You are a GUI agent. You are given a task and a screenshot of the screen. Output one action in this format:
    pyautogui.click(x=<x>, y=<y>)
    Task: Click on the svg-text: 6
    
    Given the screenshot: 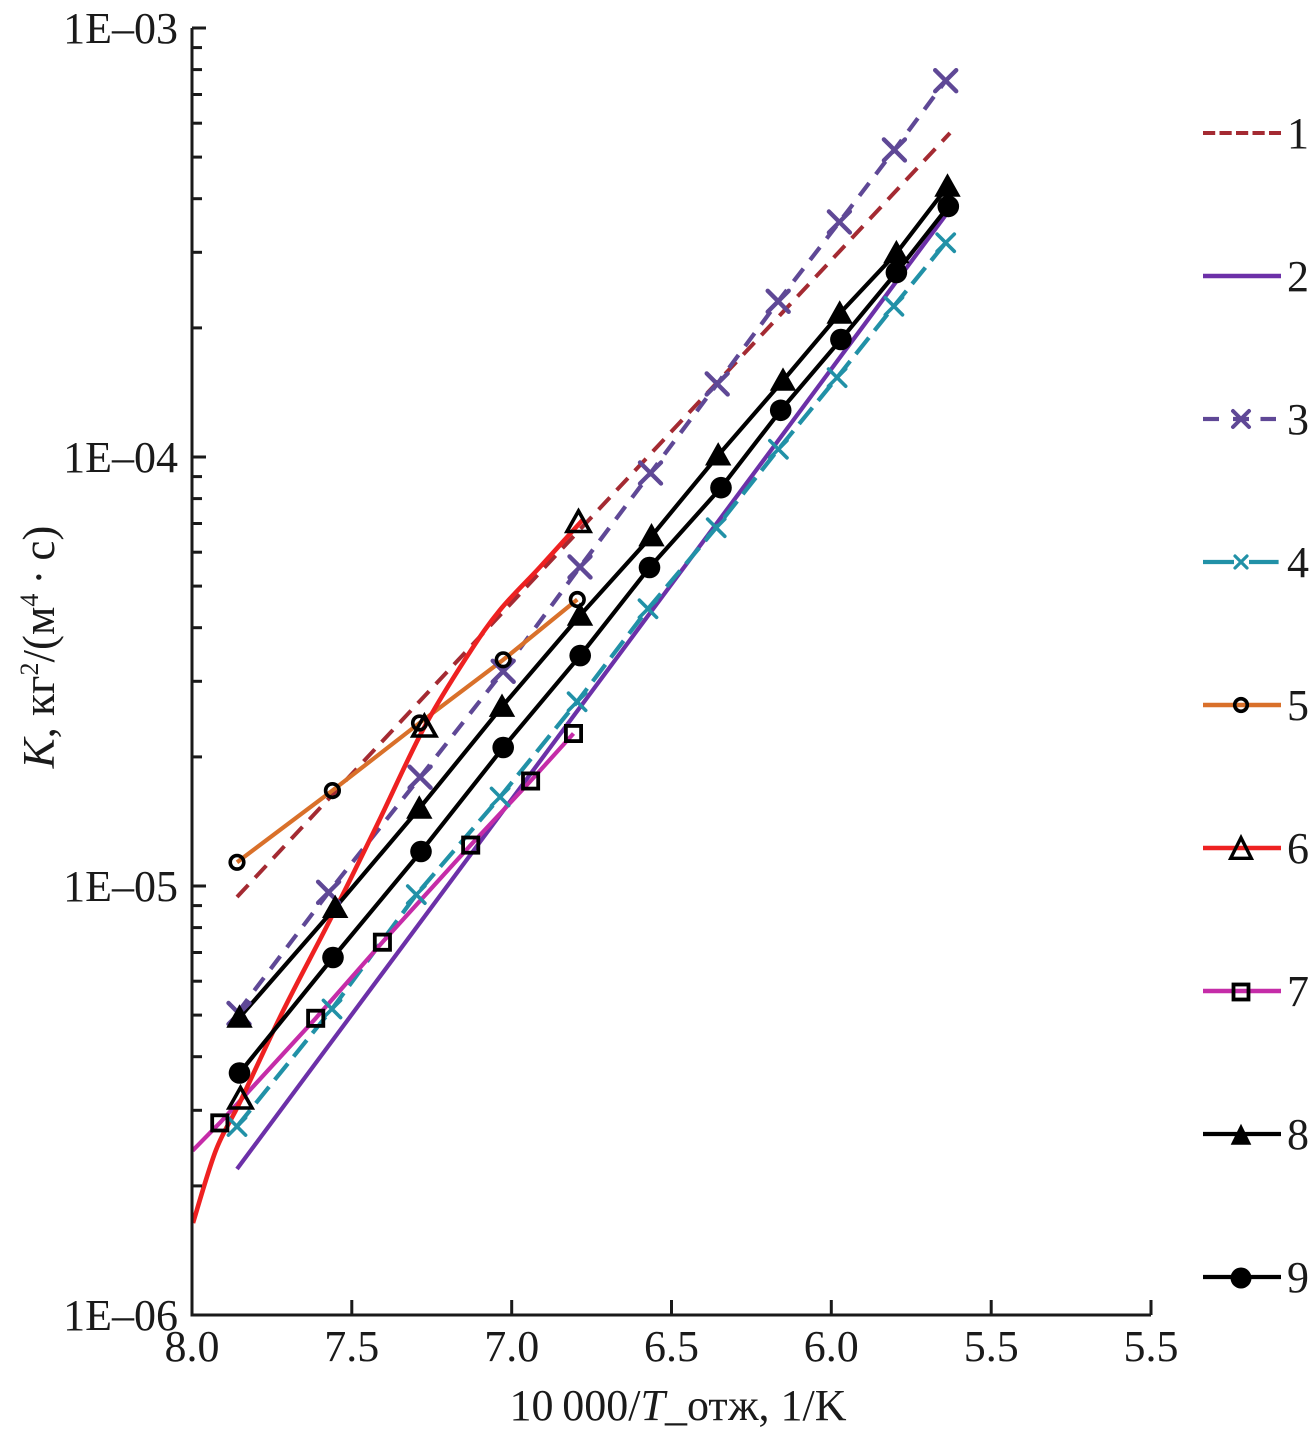 What is the action you would take?
    pyautogui.click(x=1298, y=848)
    